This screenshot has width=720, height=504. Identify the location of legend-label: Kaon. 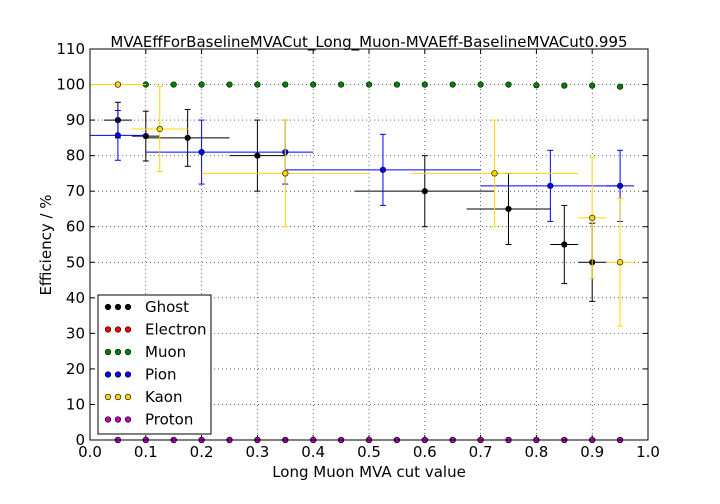
(163, 397).